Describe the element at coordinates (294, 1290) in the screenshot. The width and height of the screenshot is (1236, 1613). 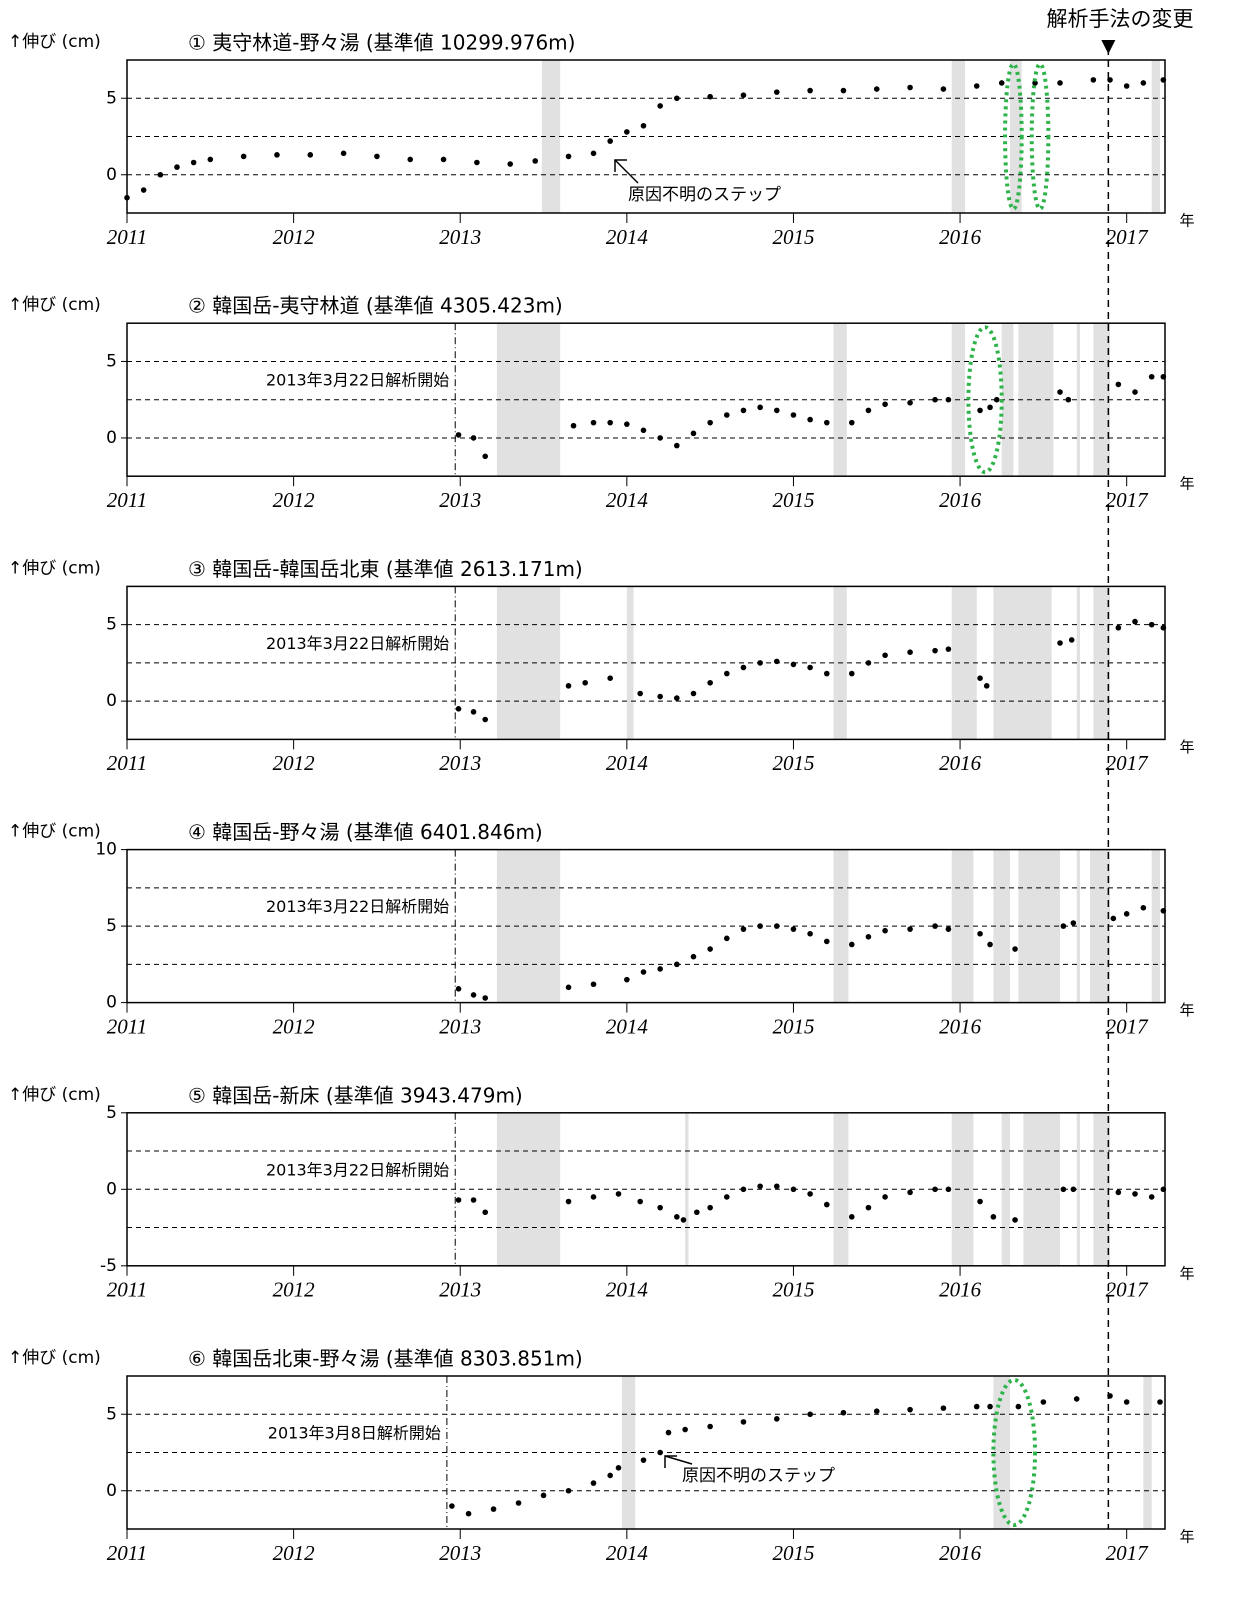
I see `x-tick-label: 2012` at that location.